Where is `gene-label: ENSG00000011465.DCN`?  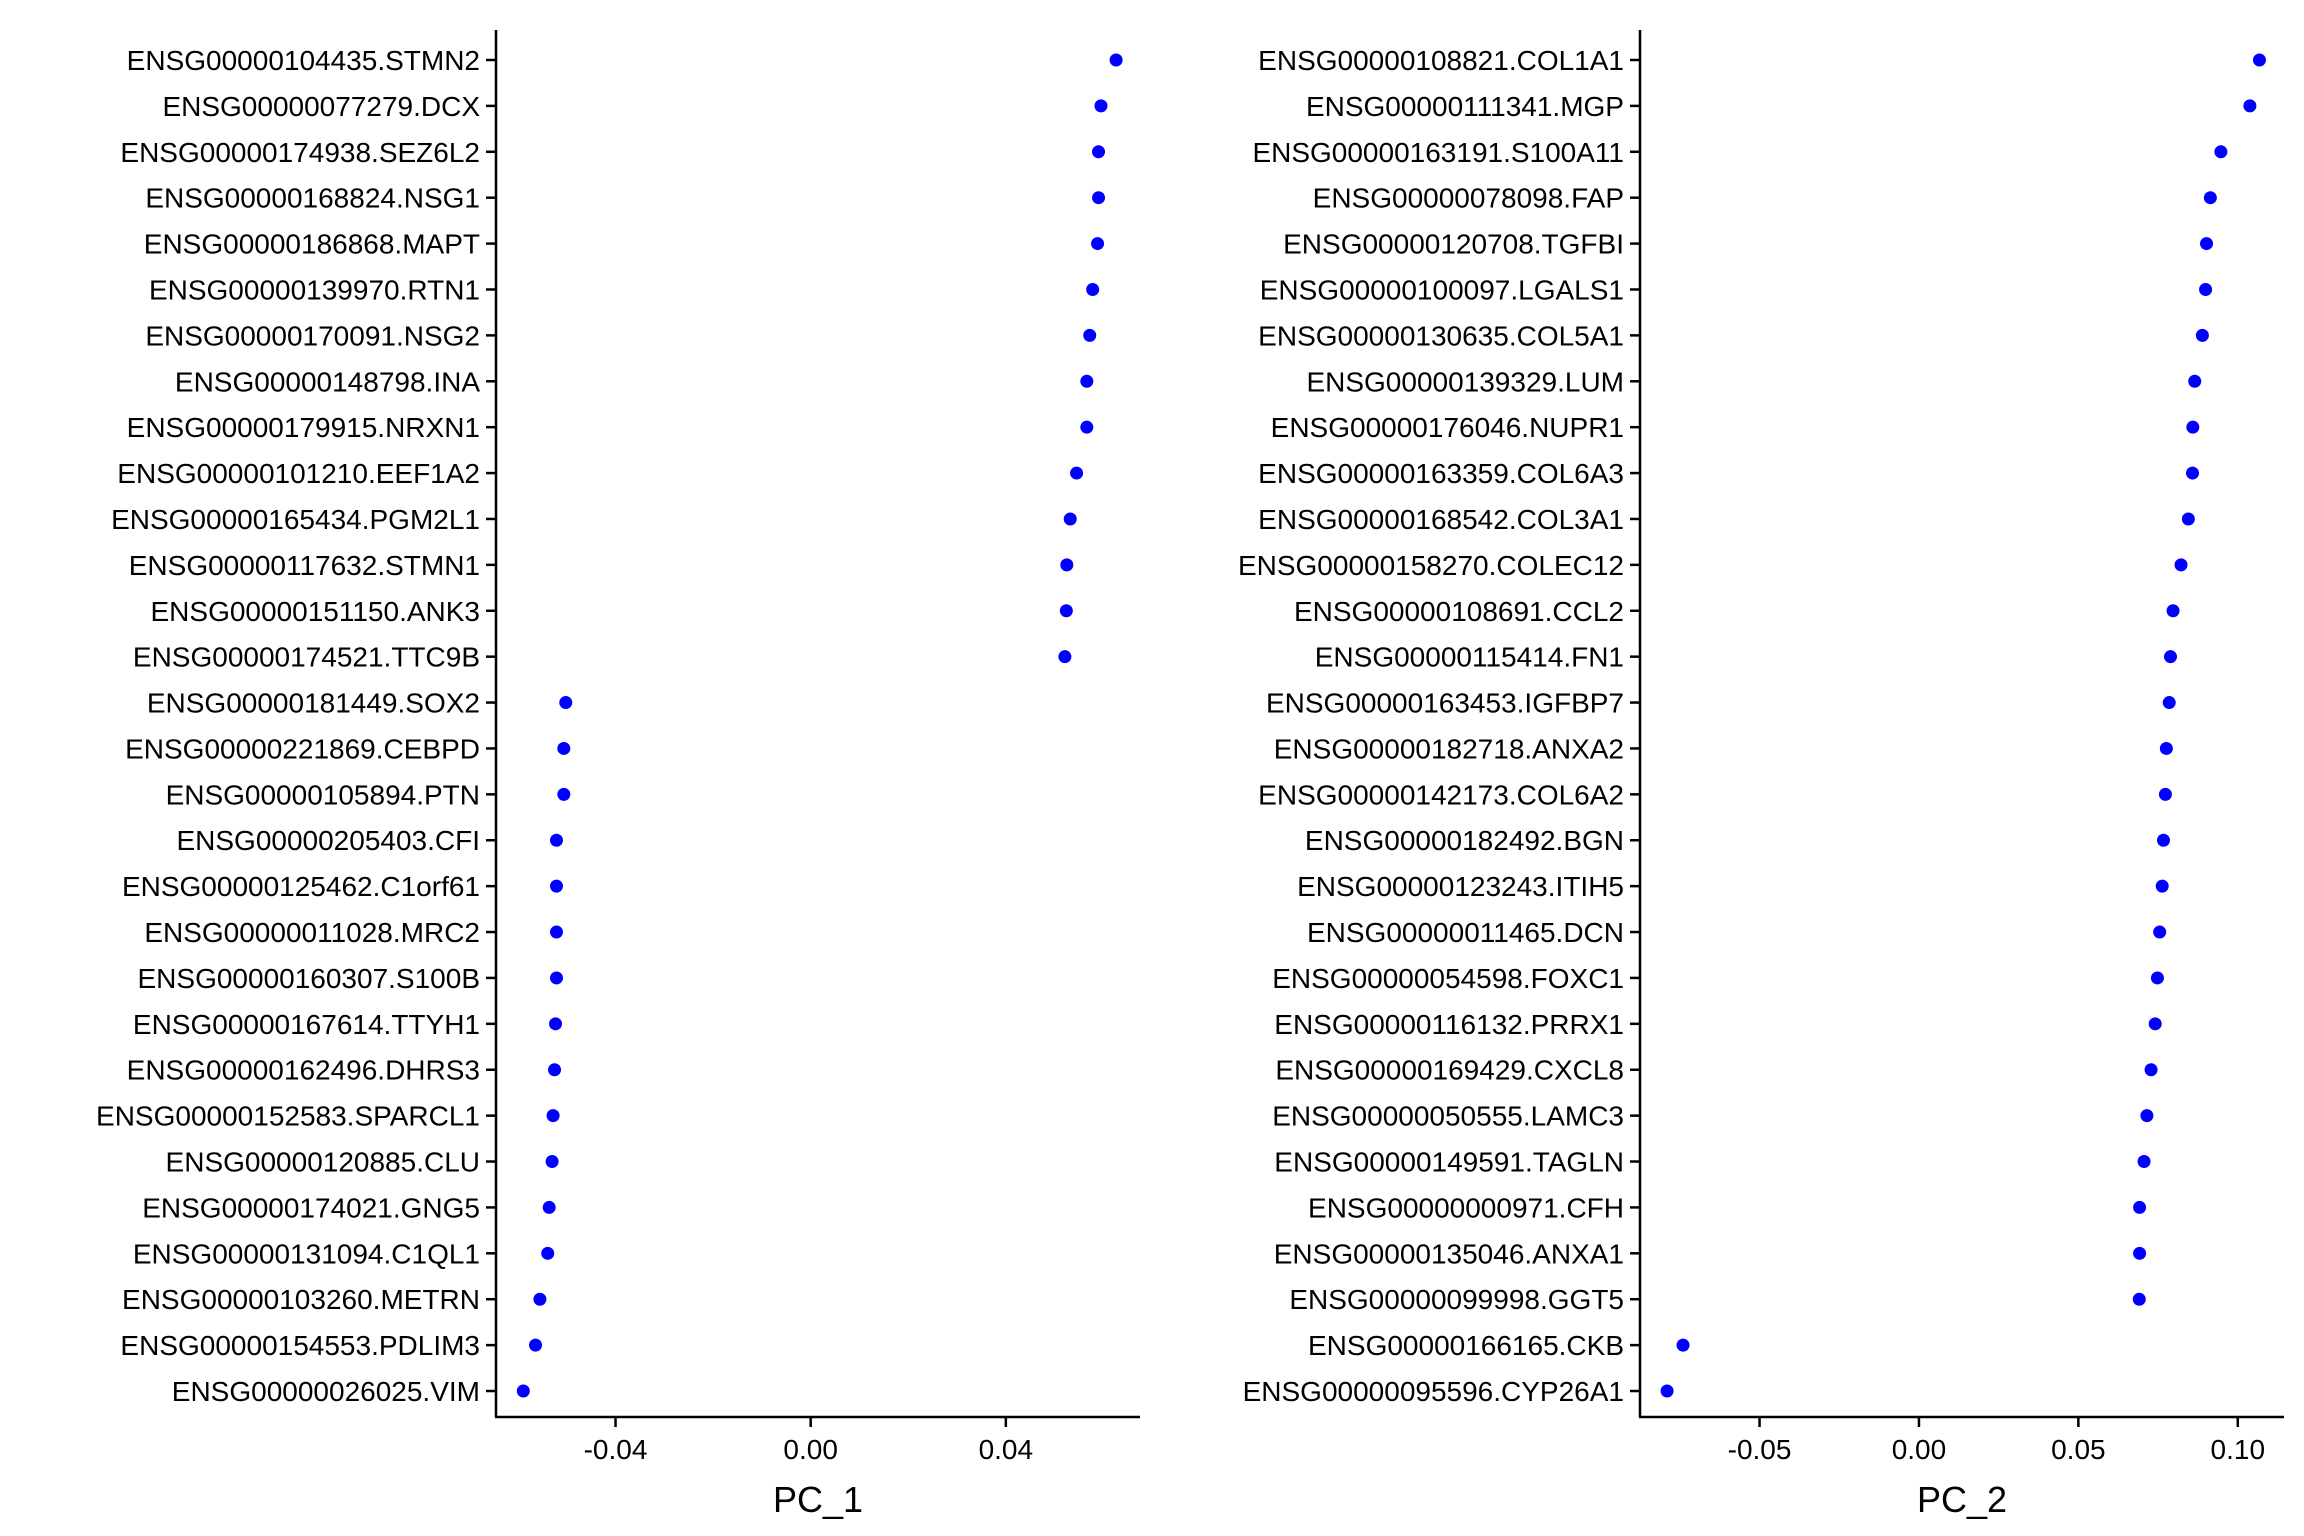 gene-label: ENSG00000011465.DCN is located at coordinates (1465, 932).